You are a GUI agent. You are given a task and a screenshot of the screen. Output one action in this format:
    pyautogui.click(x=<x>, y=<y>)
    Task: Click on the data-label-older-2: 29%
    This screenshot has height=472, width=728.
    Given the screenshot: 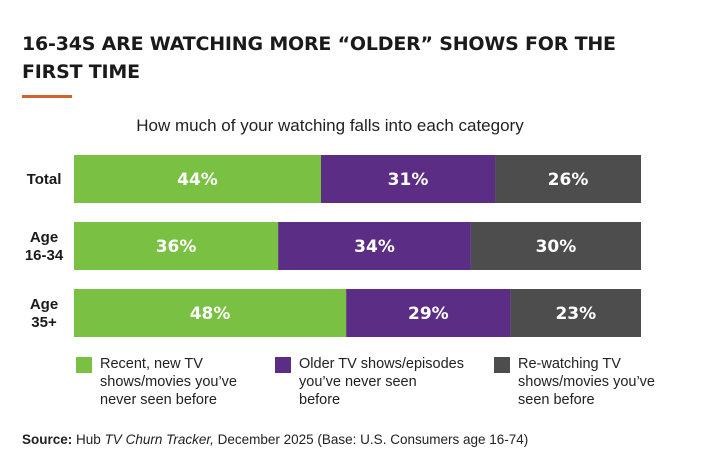 What is the action you would take?
    pyautogui.click(x=428, y=314)
    